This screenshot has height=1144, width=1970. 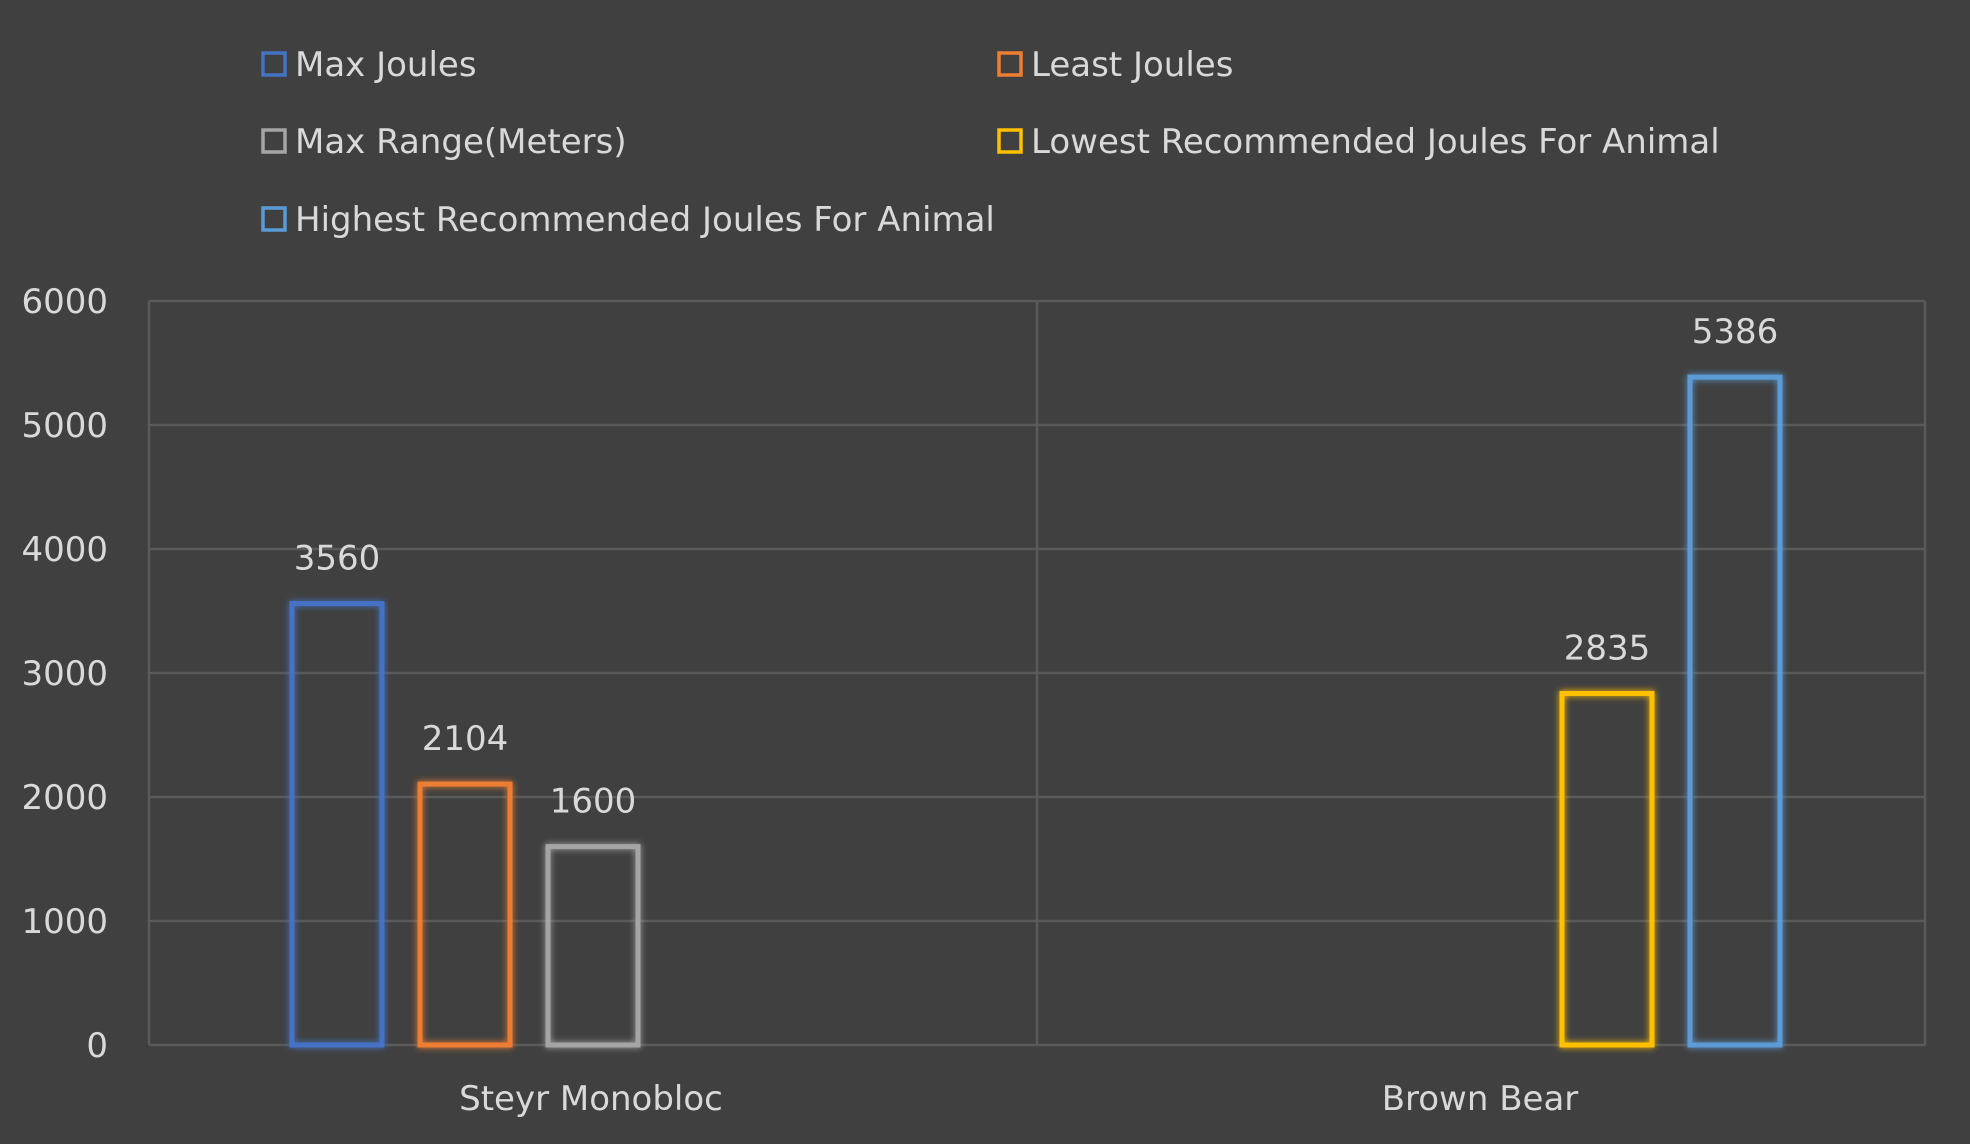 I want to click on legend-label-lowest-recommended-joules-for-animal: Lowest Recommended Joules For Animal, so click(x=1375, y=142).